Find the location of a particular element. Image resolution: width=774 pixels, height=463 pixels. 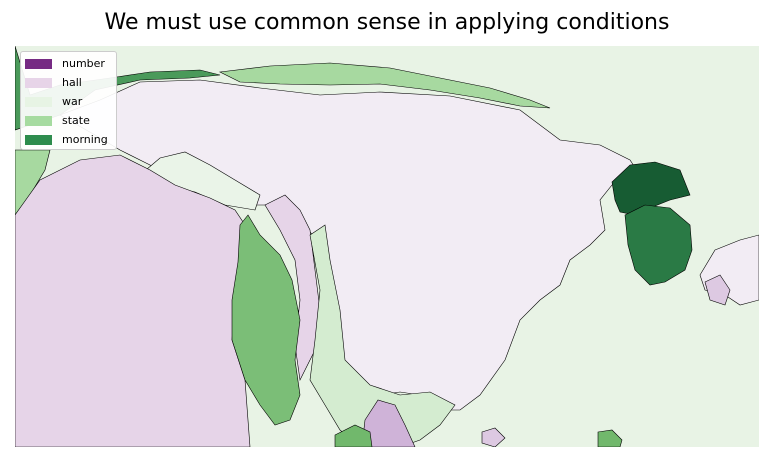

legend-label: hall is located at coordinates (72, 82).